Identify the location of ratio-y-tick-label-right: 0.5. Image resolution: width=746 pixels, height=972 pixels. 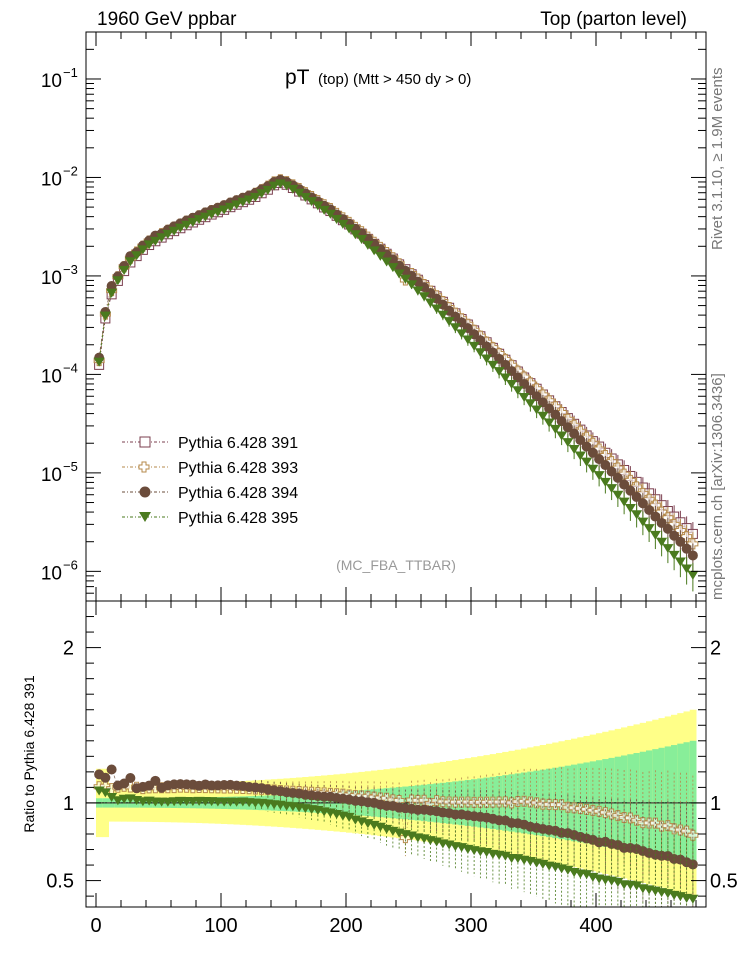
(724, 882).